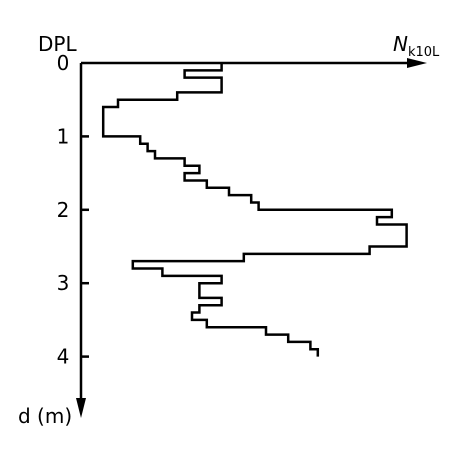  I want to click on y-tick-label: 4, so click(63, 357).